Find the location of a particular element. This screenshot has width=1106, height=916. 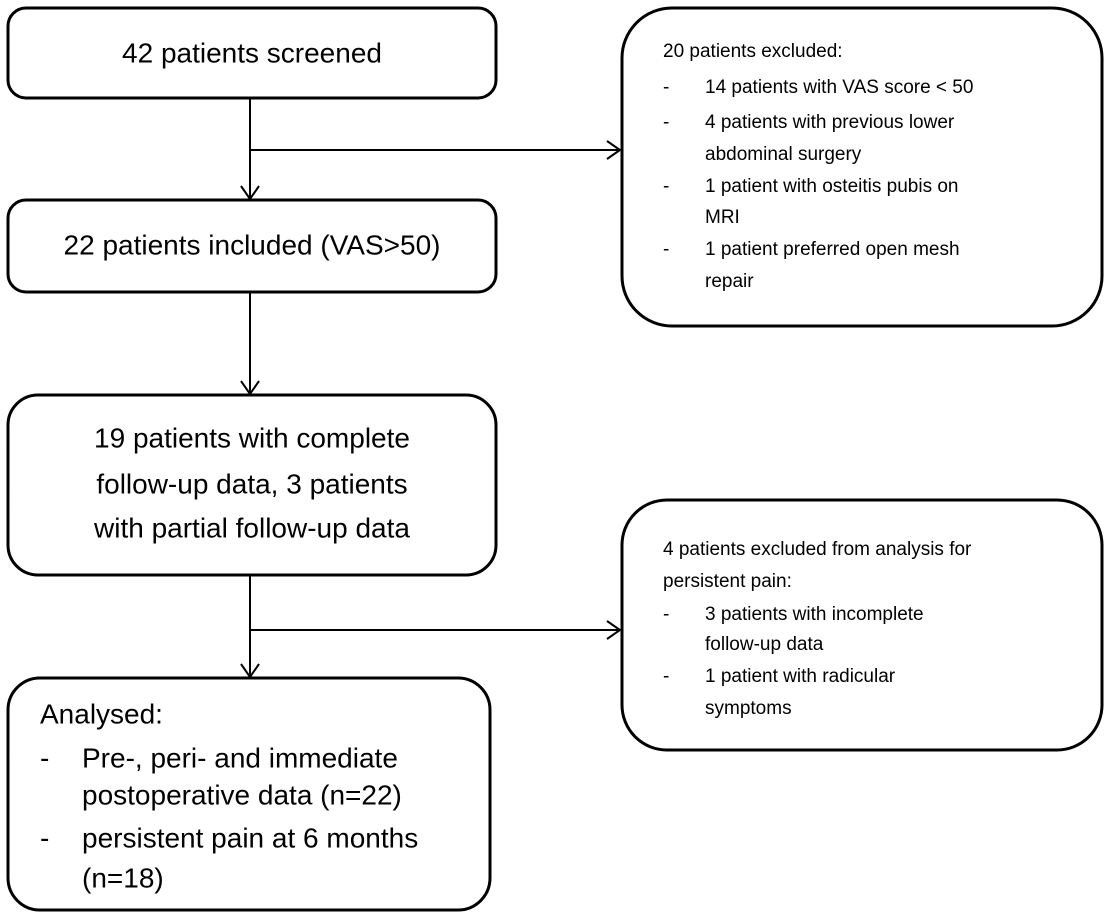

node-text: 4 patients excluded from analysis for is located at coordinates (817, 549).